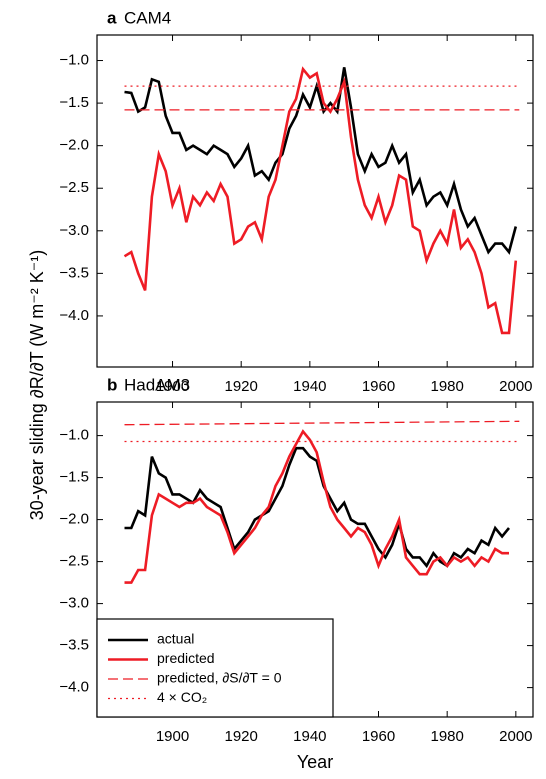 The width and height of the screenshot is (546, 779). What do you see at coordinates (37, 385) in the screenshot?
I see `y-axis-label: 30-year sliding ∂R/∂T (W m⁻² K⁻¹)` at bounding box center [37, 385].